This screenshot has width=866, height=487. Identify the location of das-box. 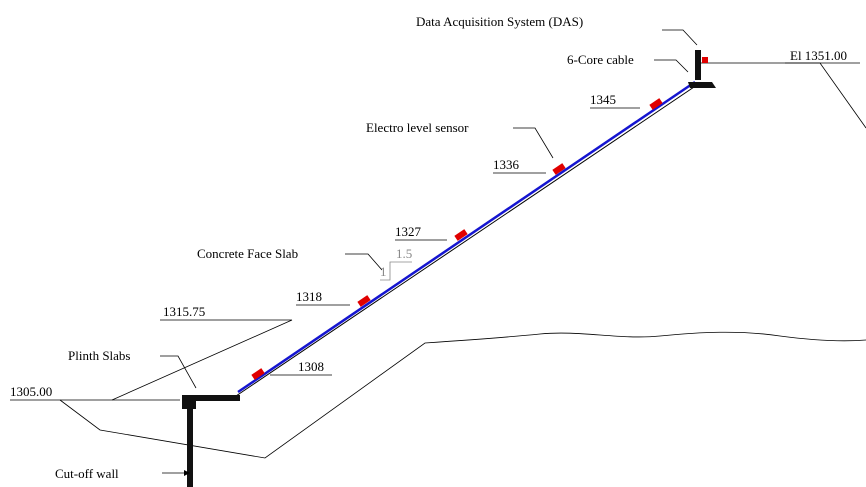
(705, 60).